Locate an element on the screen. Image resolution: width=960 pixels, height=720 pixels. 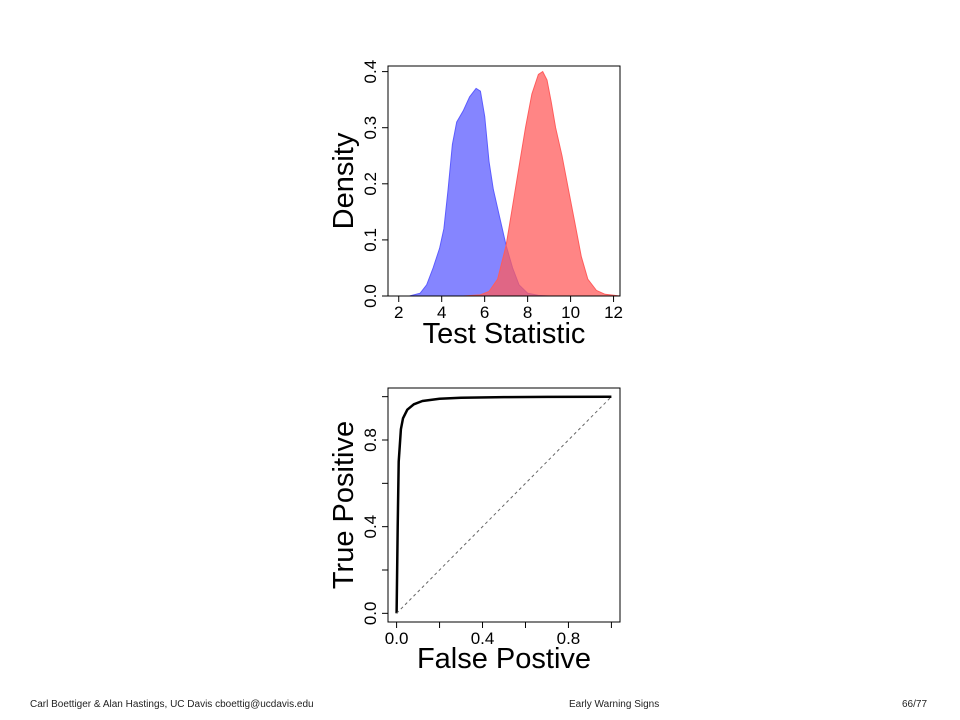
y-tick-label: 0.8 is located at coordinates (370, 440).